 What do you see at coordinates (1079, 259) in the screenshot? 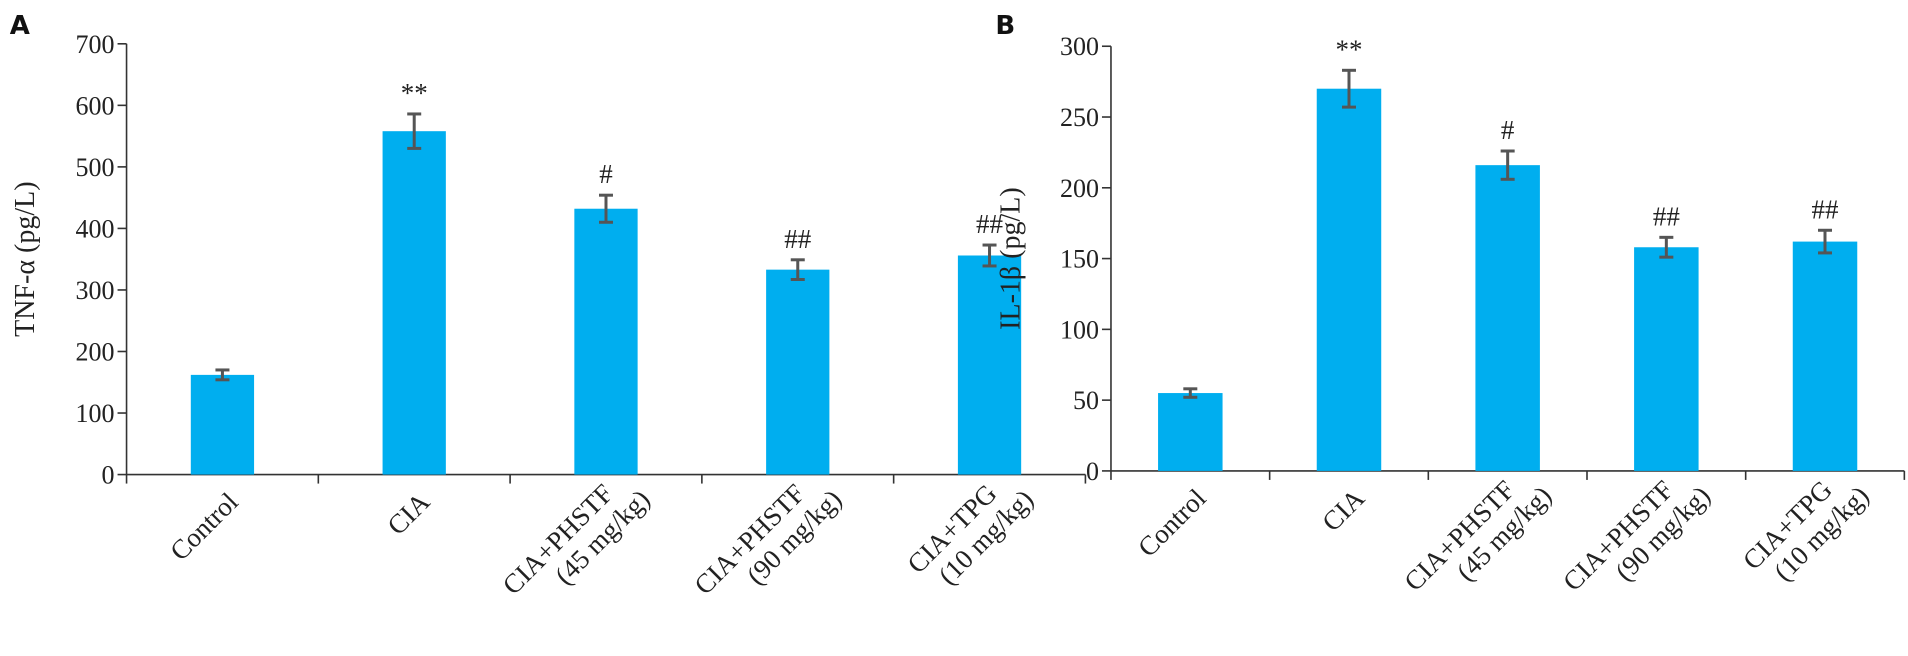
I see `y-tick-label: 150` at bounding box center [1079, 259].